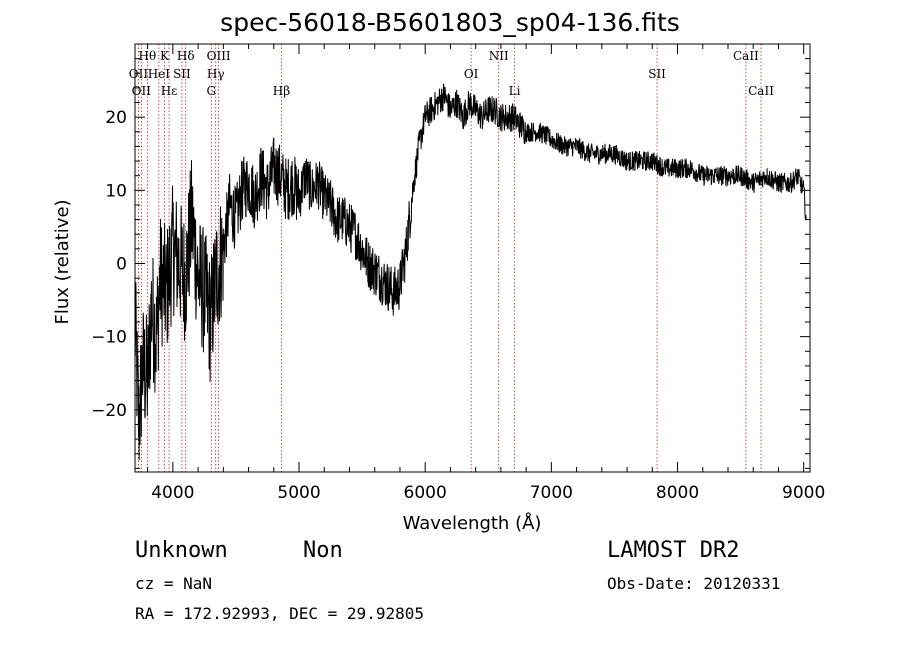 The image size is (900, 649). What do you see at coordinates (181, 550) in the screenshot?
I see `object-class: Unknown` at bounding box center [181, 550].